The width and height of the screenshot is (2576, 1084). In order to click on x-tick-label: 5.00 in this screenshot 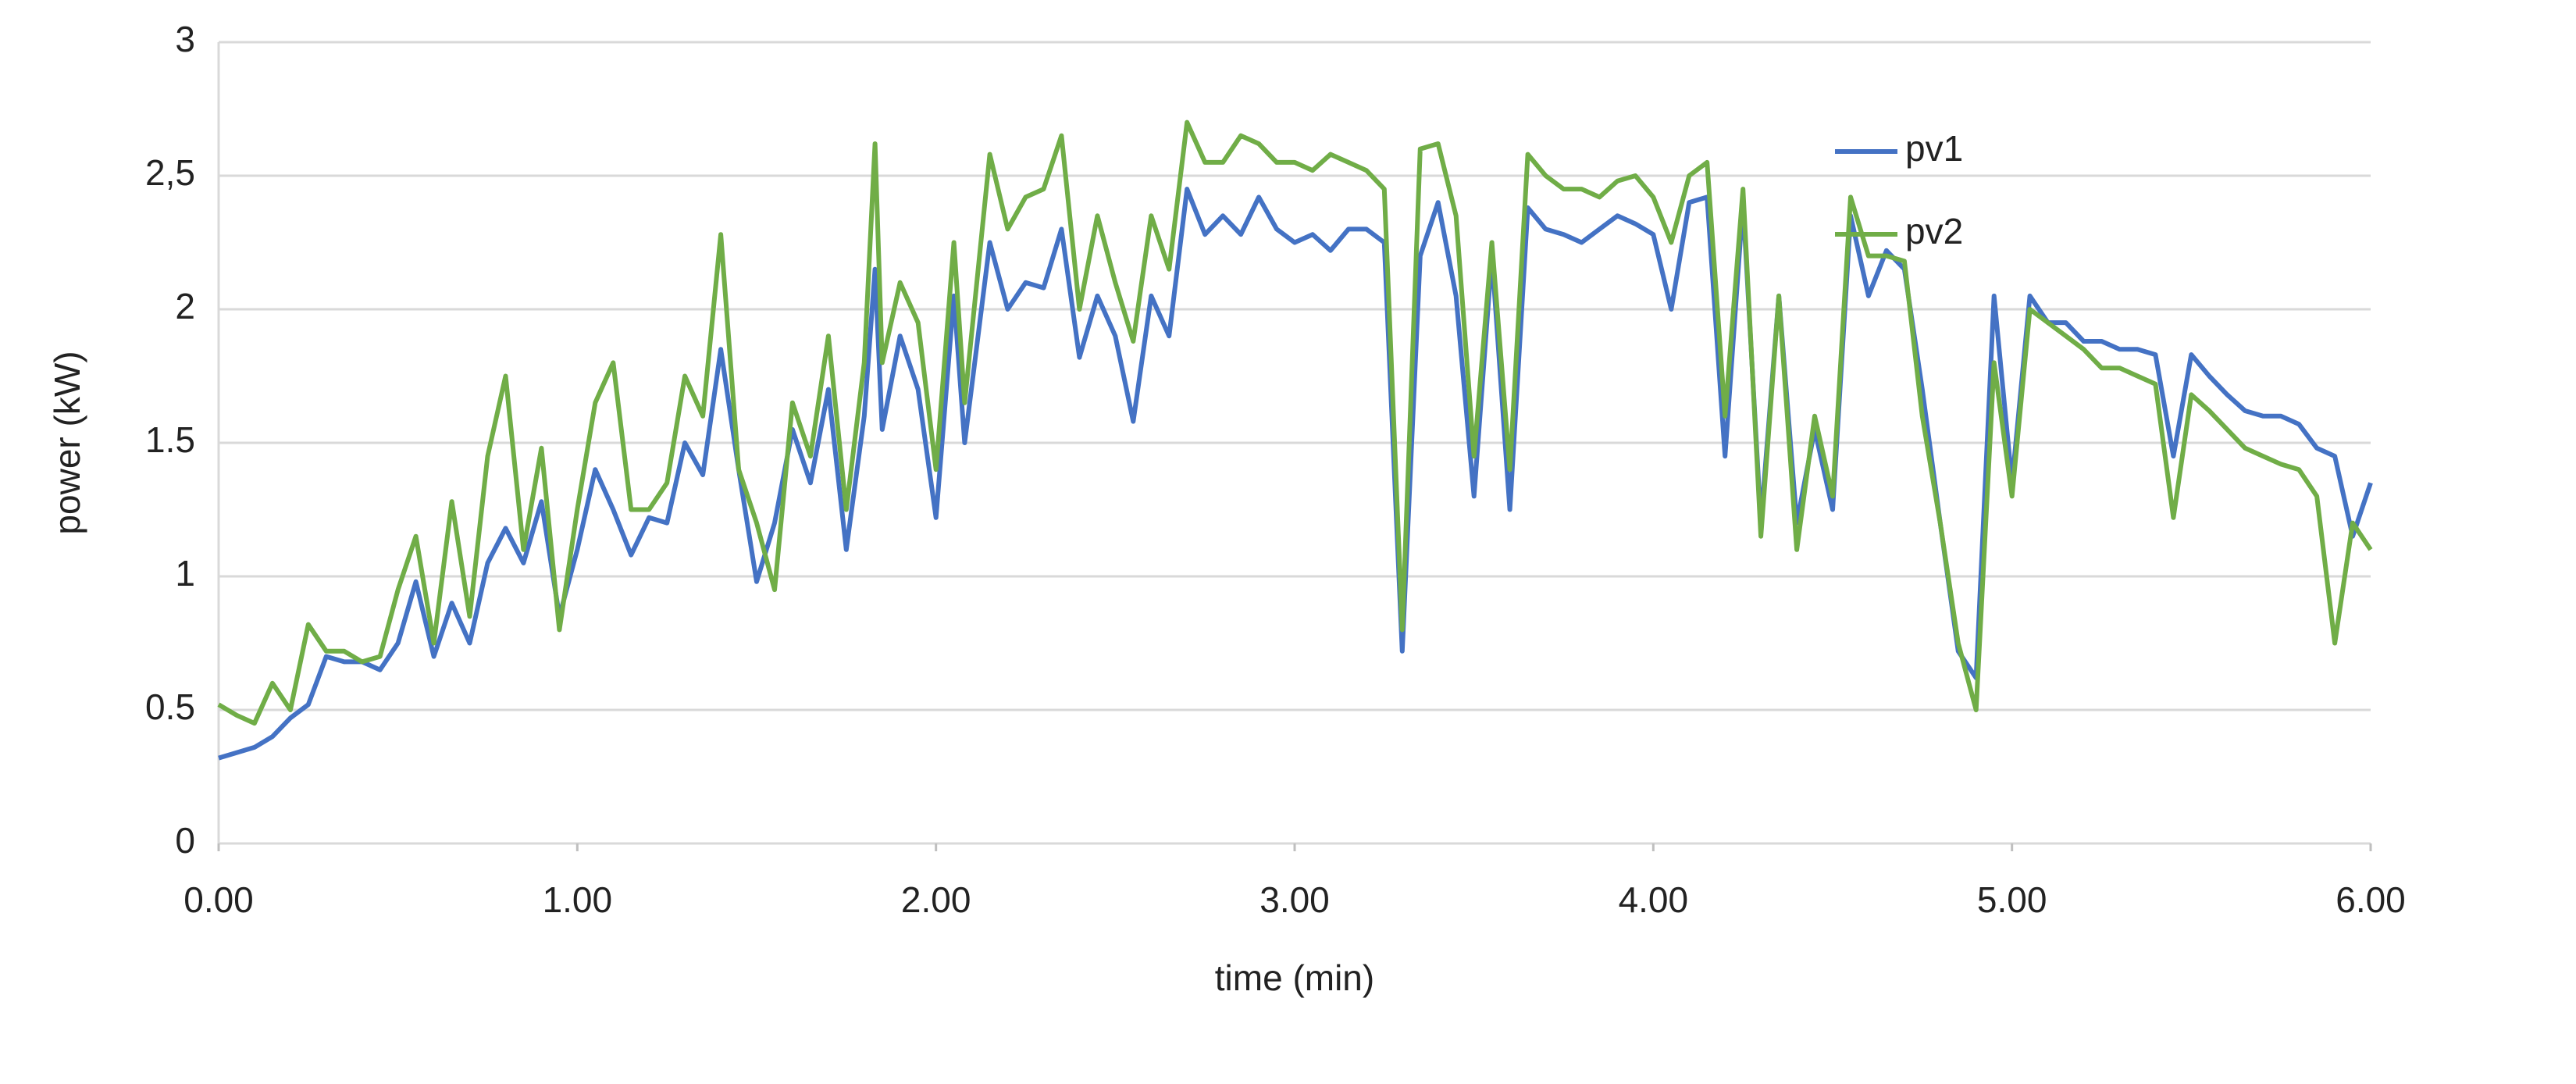, I will do `click(2012, 900)`.